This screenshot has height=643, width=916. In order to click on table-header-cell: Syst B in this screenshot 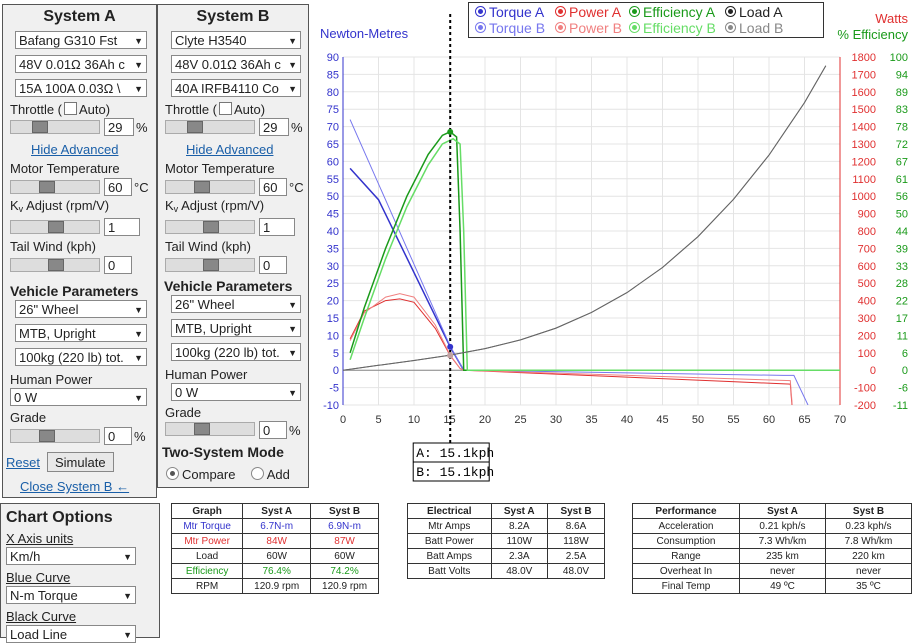, I will do `click(868, 511)`.